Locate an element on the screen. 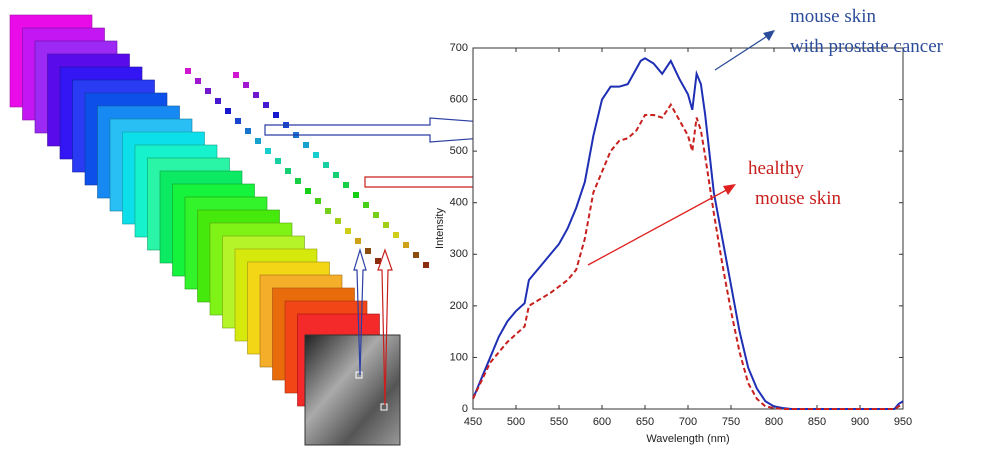 Image resolution: width=1006 pixels, height=452 pixels. y-tick-label: 300 is located at coordinates (459, 254).